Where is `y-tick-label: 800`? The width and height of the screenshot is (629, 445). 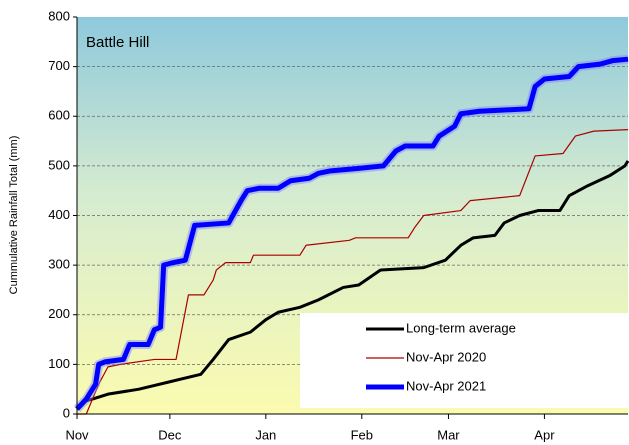 y-tick-label: 800 is located at coordinates (59, 15).